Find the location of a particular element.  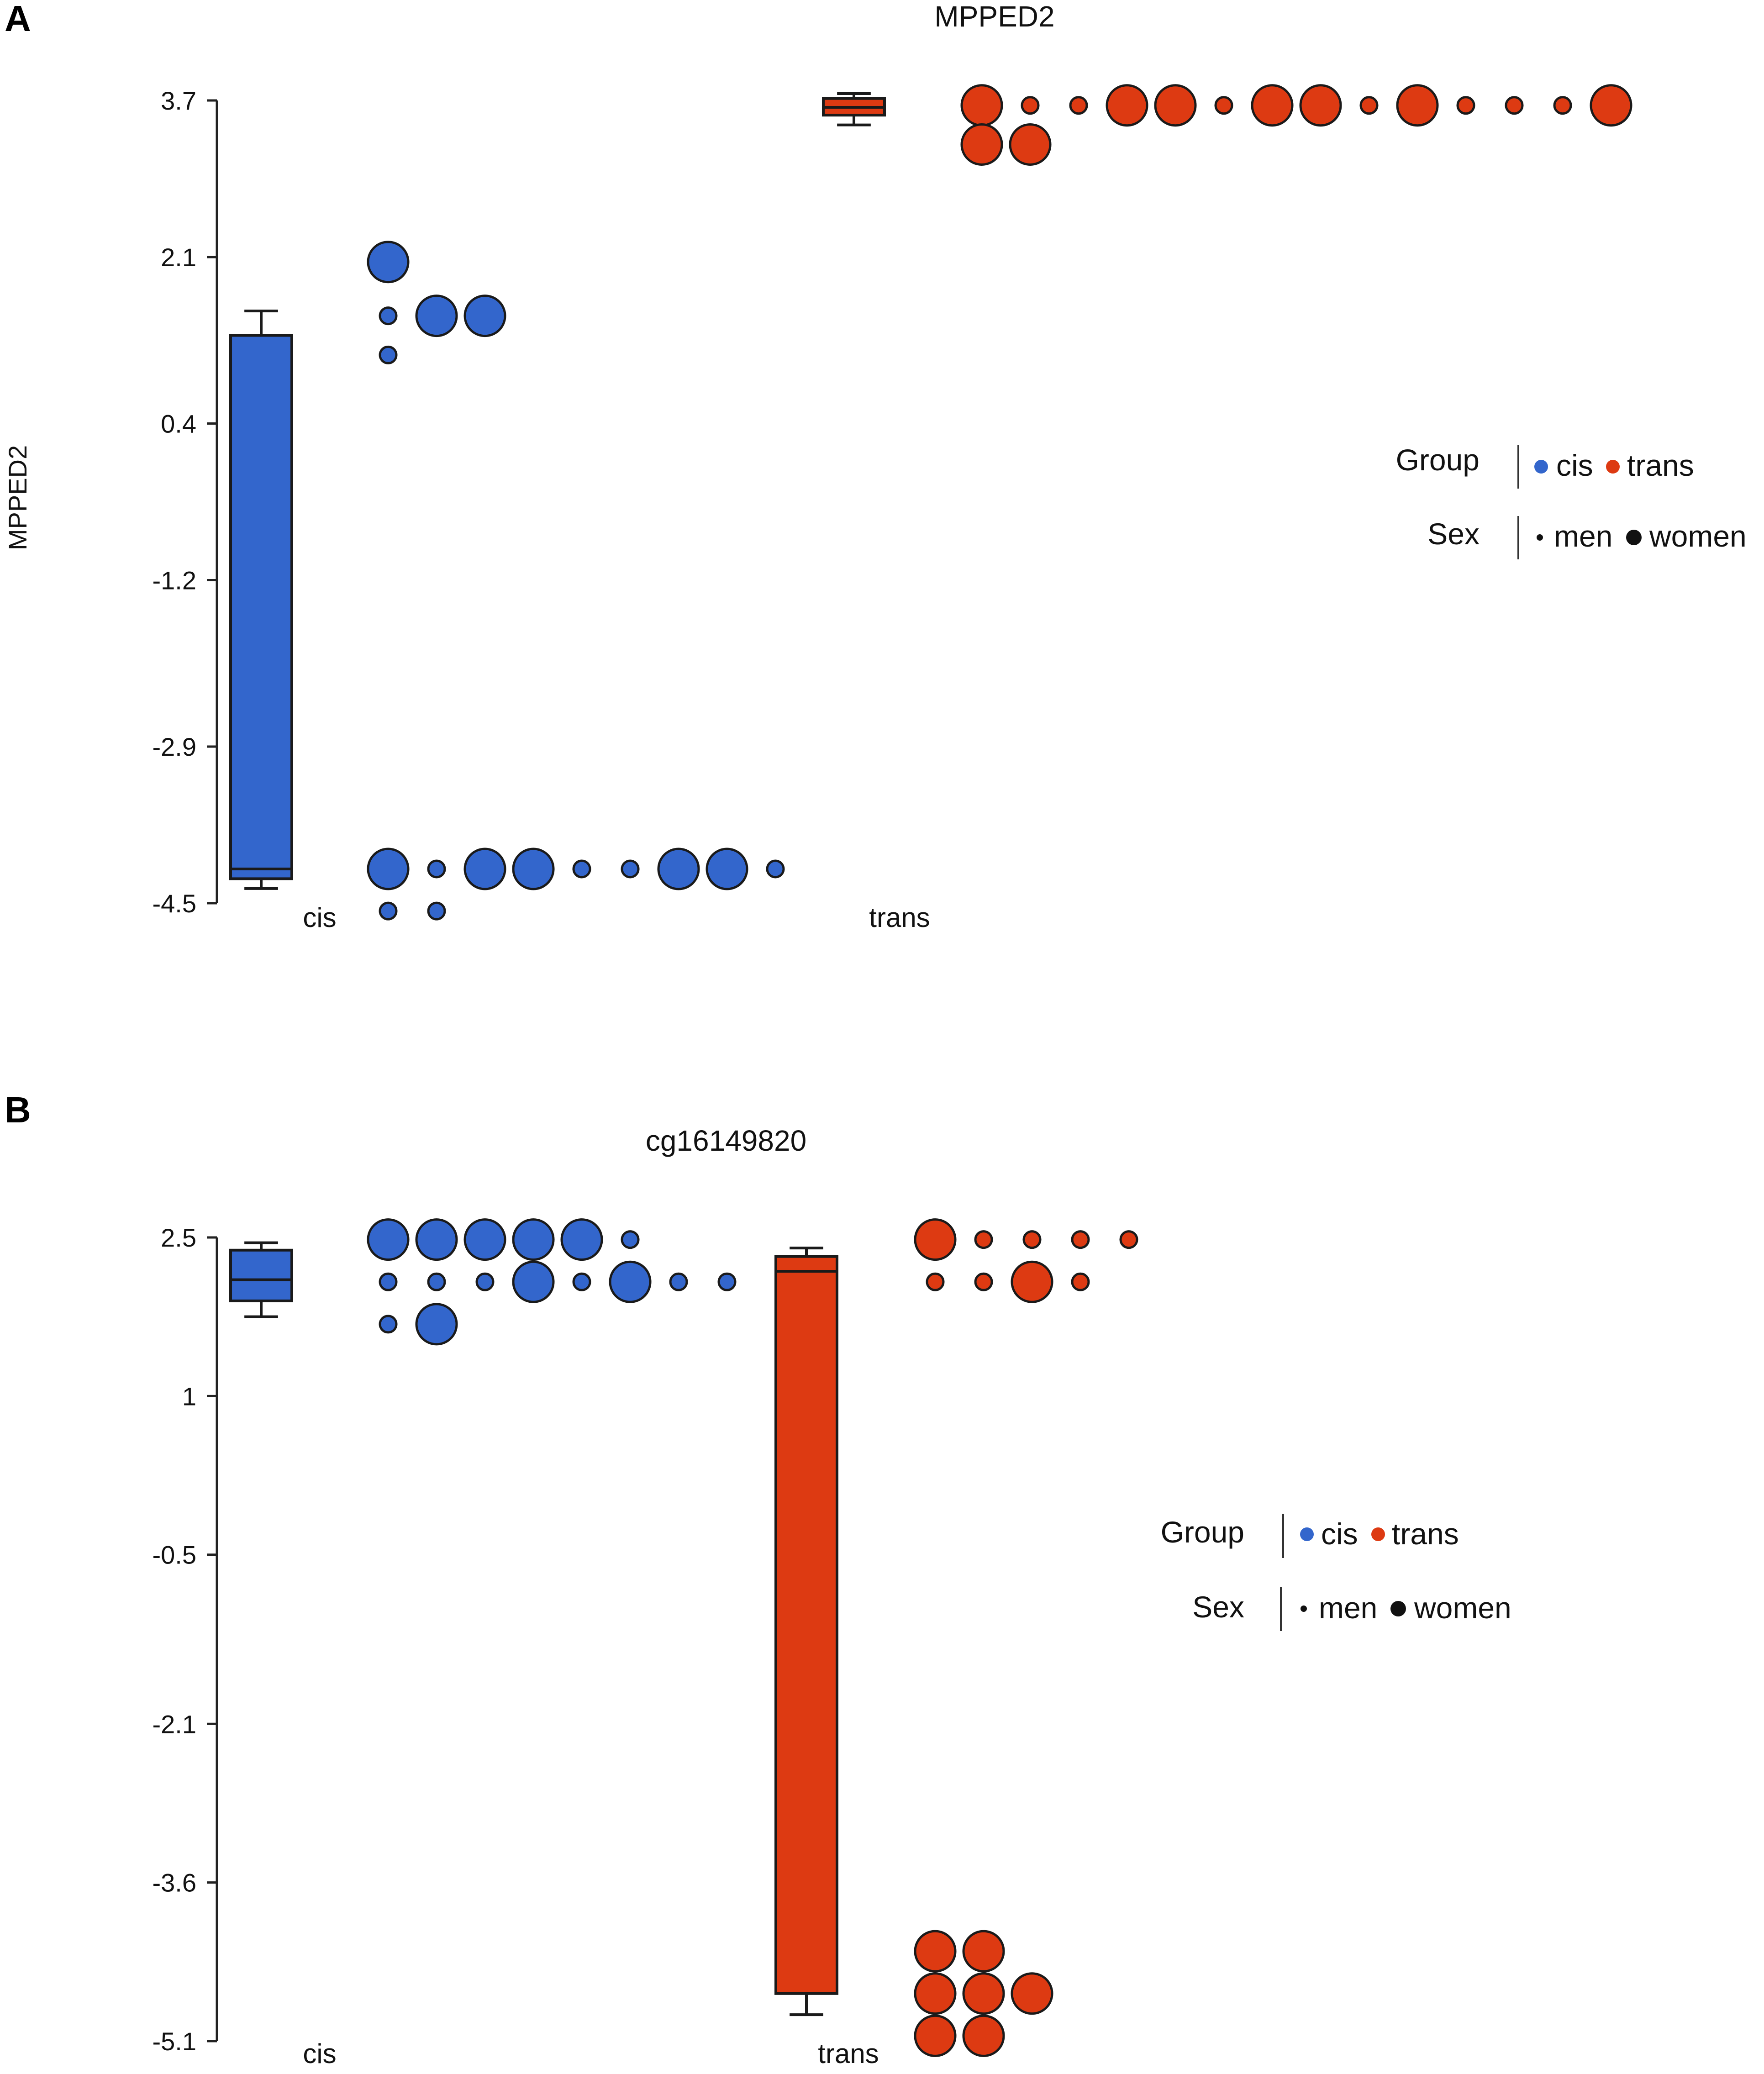

panel-b-trans-box-body is located at coordinates (806, 1625).